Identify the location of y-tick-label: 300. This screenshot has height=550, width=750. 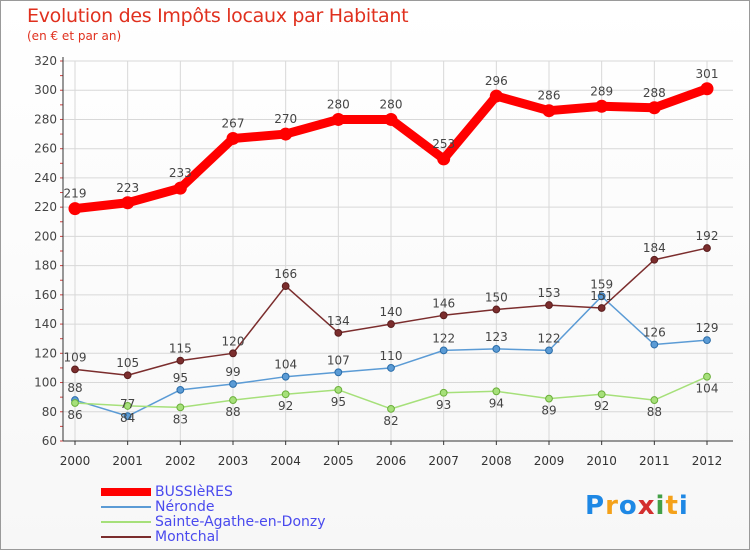
(45, 90).